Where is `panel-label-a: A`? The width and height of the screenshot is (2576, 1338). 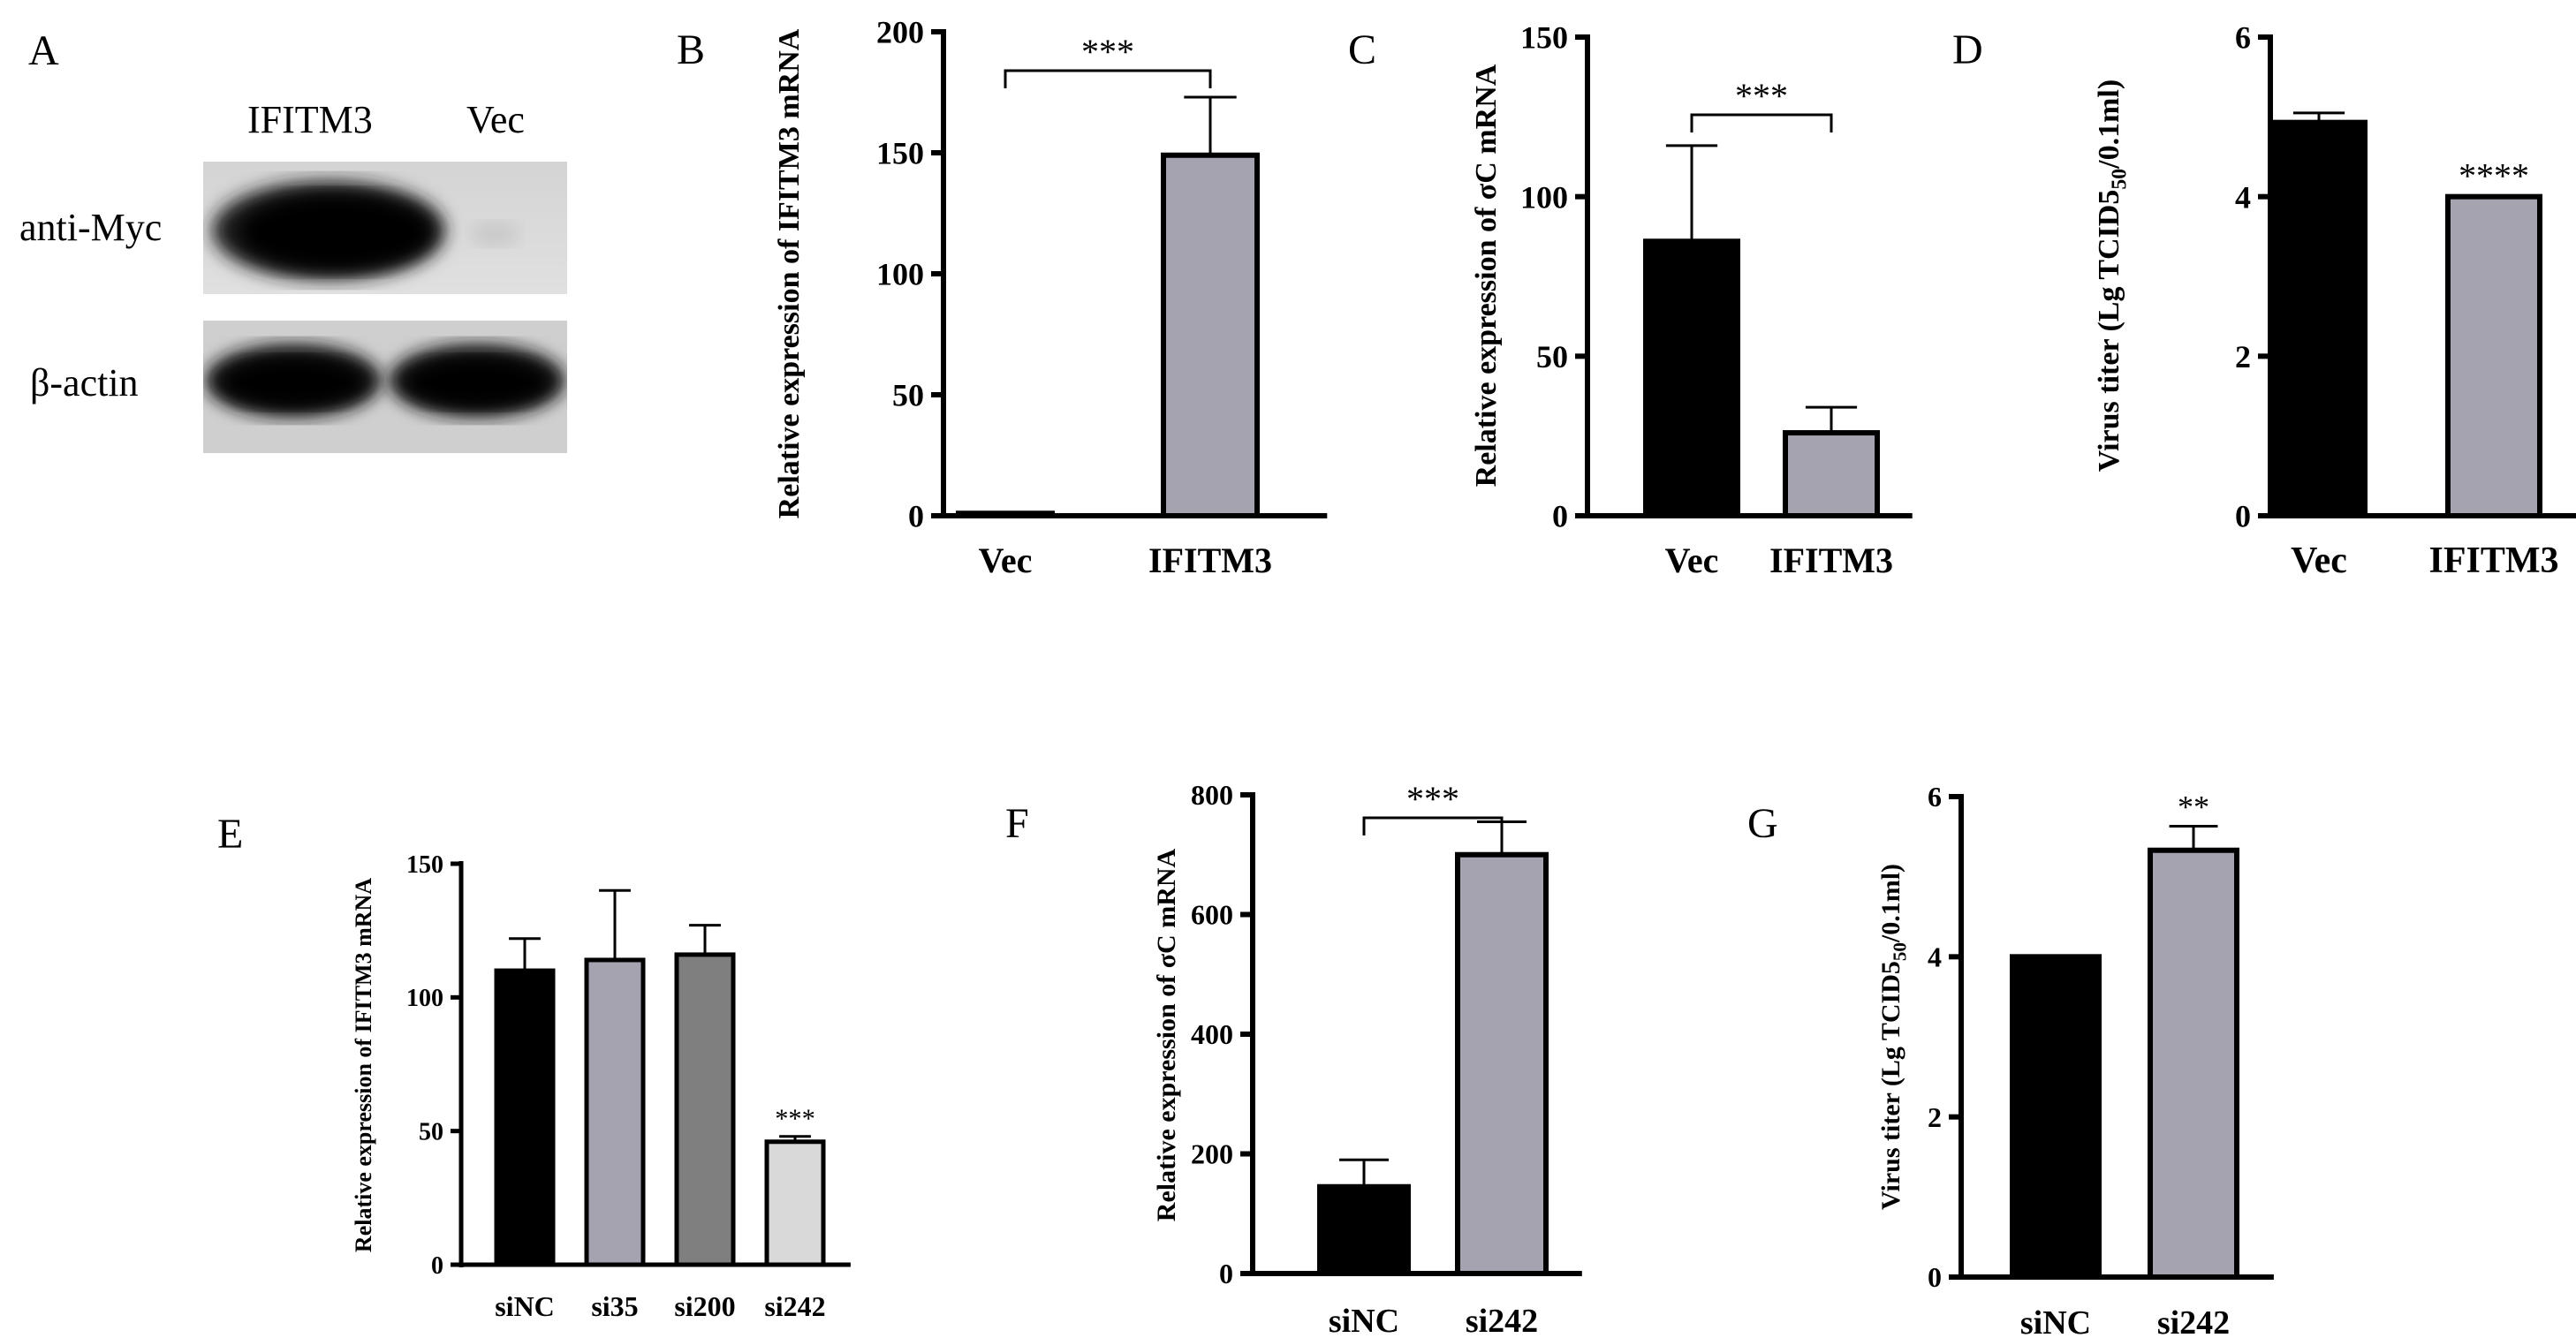 panel-label-a: A is located at coordinates (44, 50).